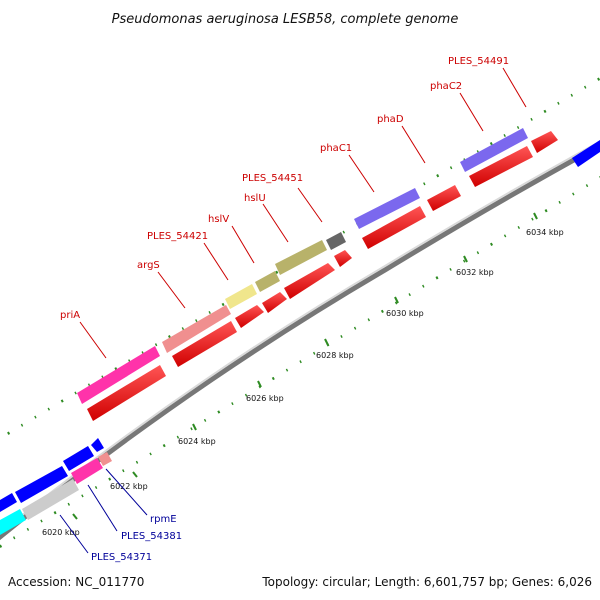 The height and width of the screenshot is (600, 600). Describe the element at coordinates (76, 582) in the screenshot. I see `accession-text: Accession: NC_011770` at that location.